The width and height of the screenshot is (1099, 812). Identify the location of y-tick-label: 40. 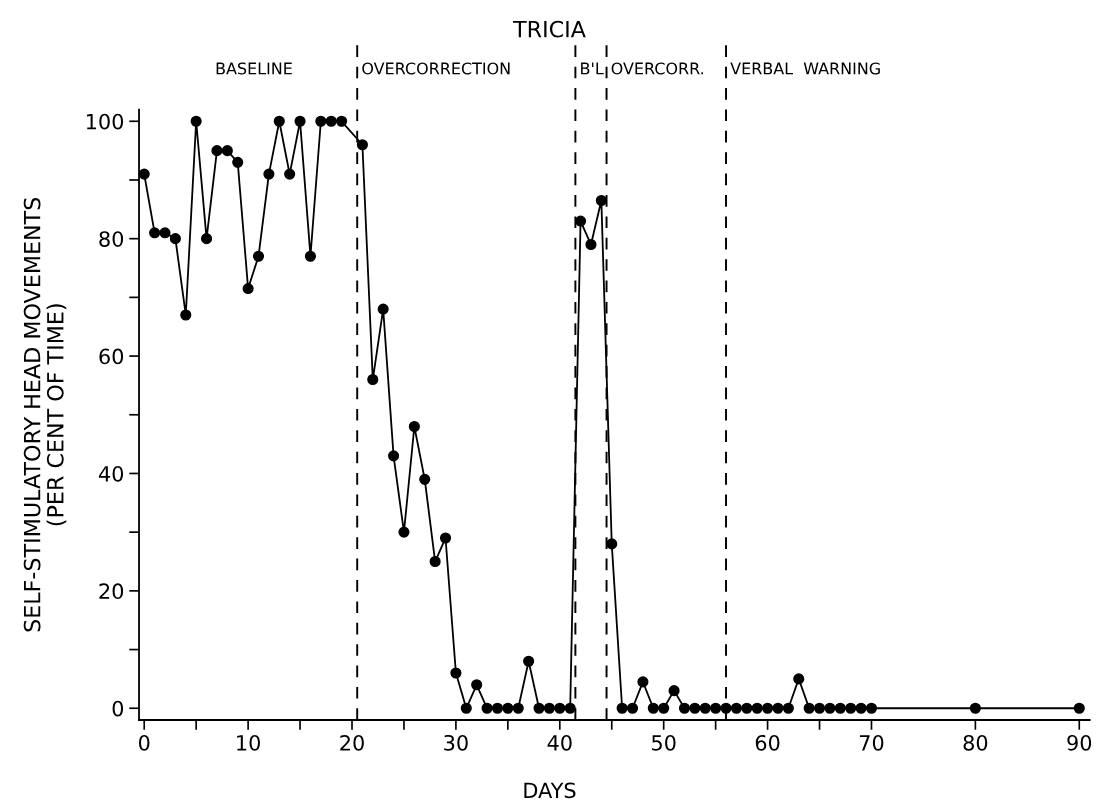
(111, 473).